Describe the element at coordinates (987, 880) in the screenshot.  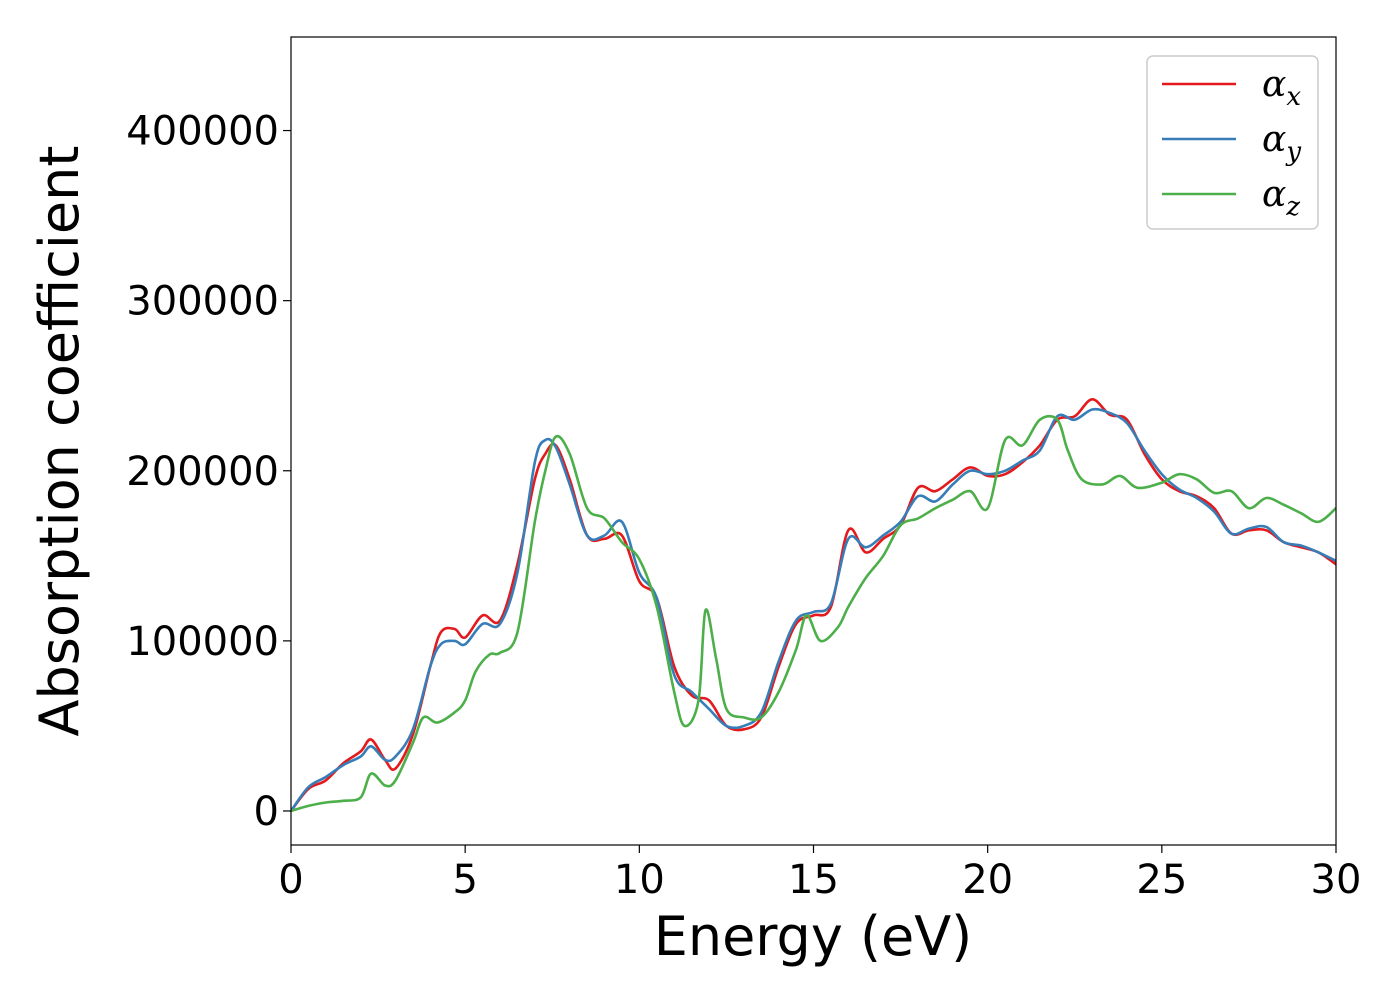
I see `x-tick-label: 20` at that location.